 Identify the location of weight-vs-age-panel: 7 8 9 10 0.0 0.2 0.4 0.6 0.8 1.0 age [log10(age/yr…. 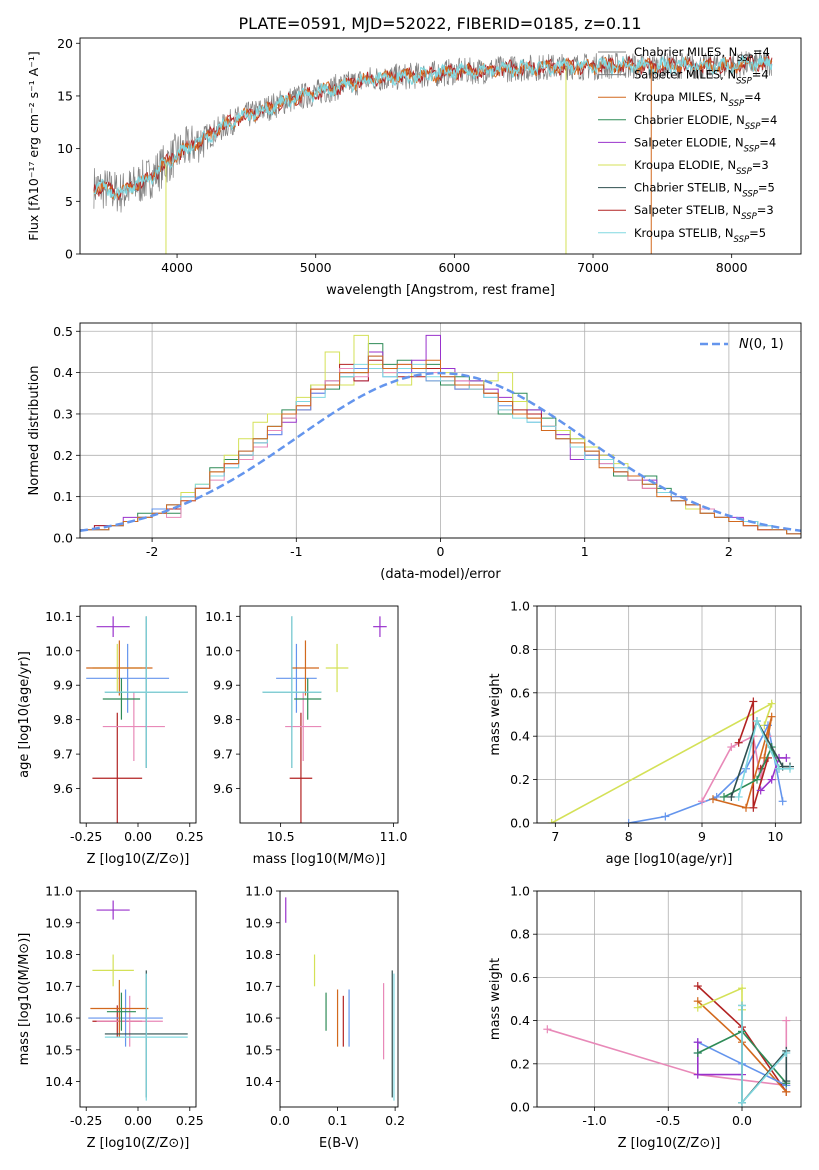
(645, 733).